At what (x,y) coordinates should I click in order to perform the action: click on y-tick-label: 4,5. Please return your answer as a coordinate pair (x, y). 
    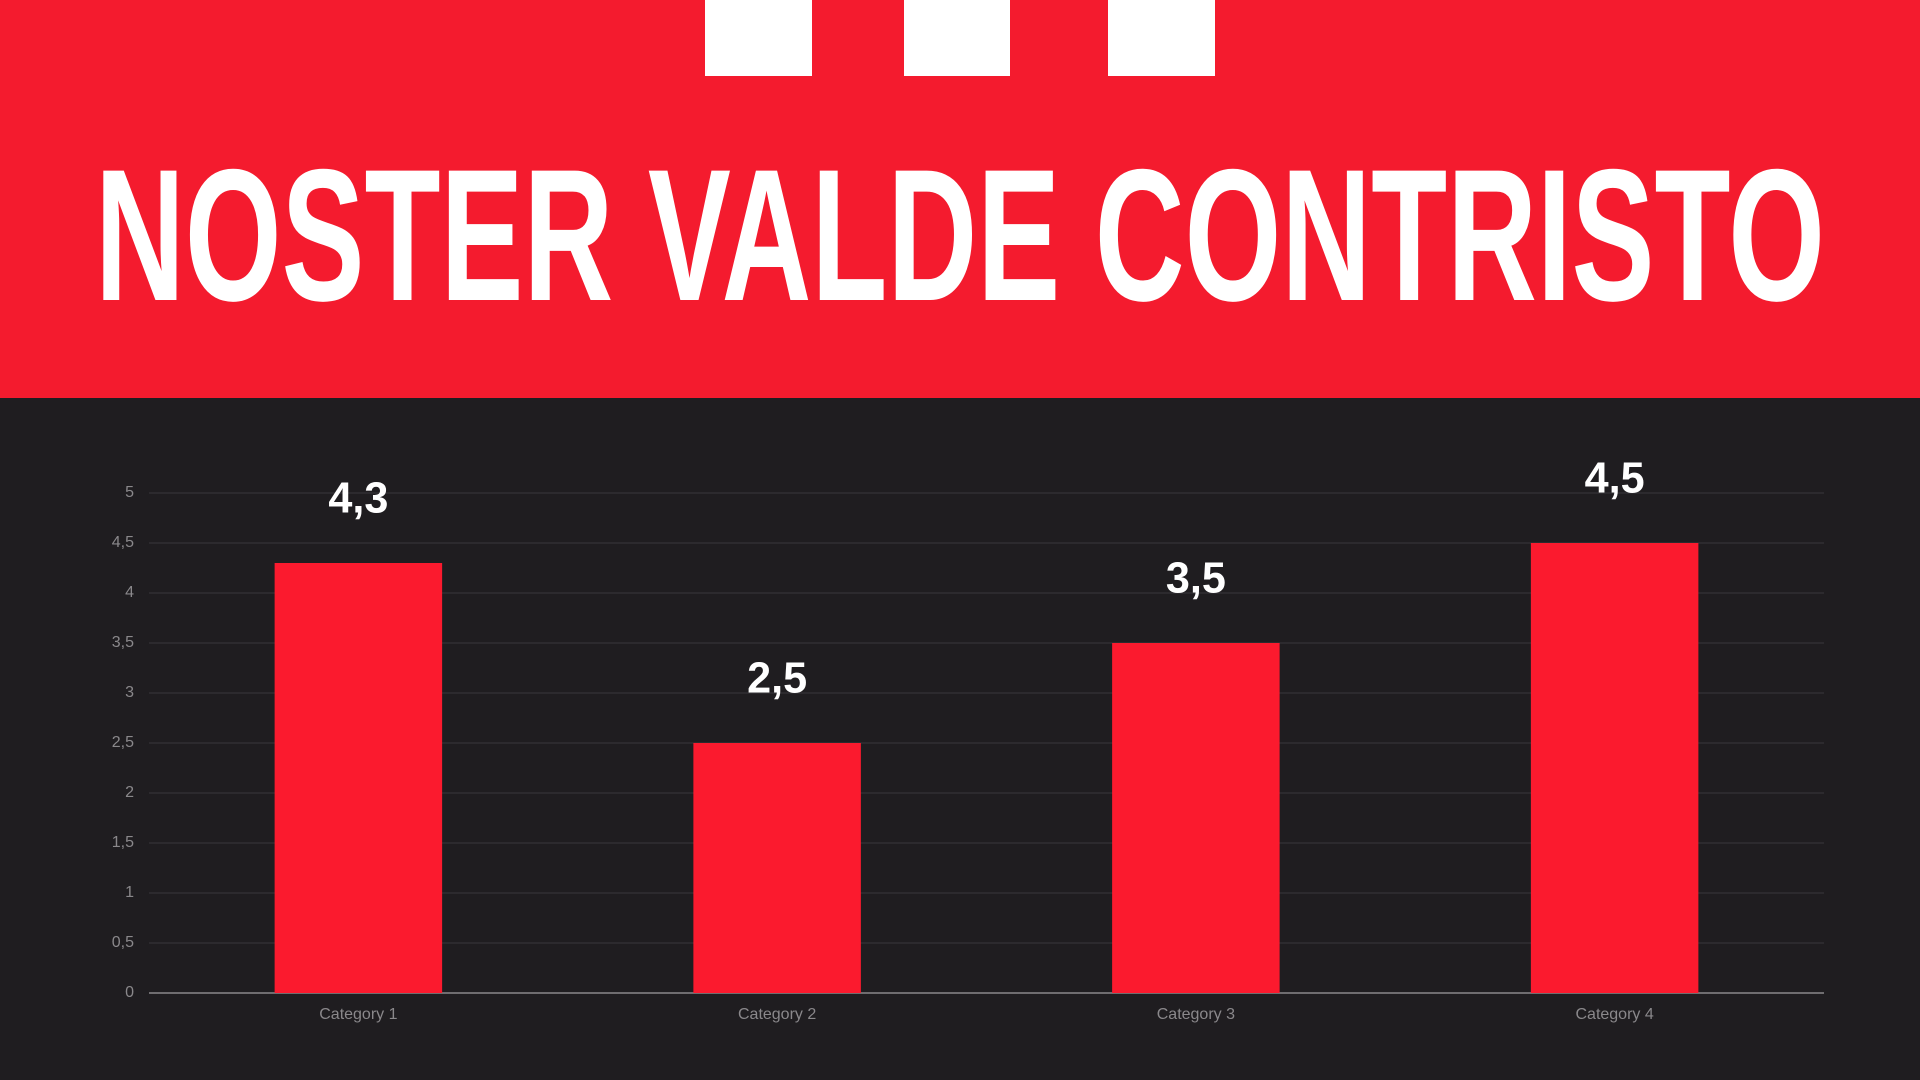
    Looking at the image, I should click on (123, 542).